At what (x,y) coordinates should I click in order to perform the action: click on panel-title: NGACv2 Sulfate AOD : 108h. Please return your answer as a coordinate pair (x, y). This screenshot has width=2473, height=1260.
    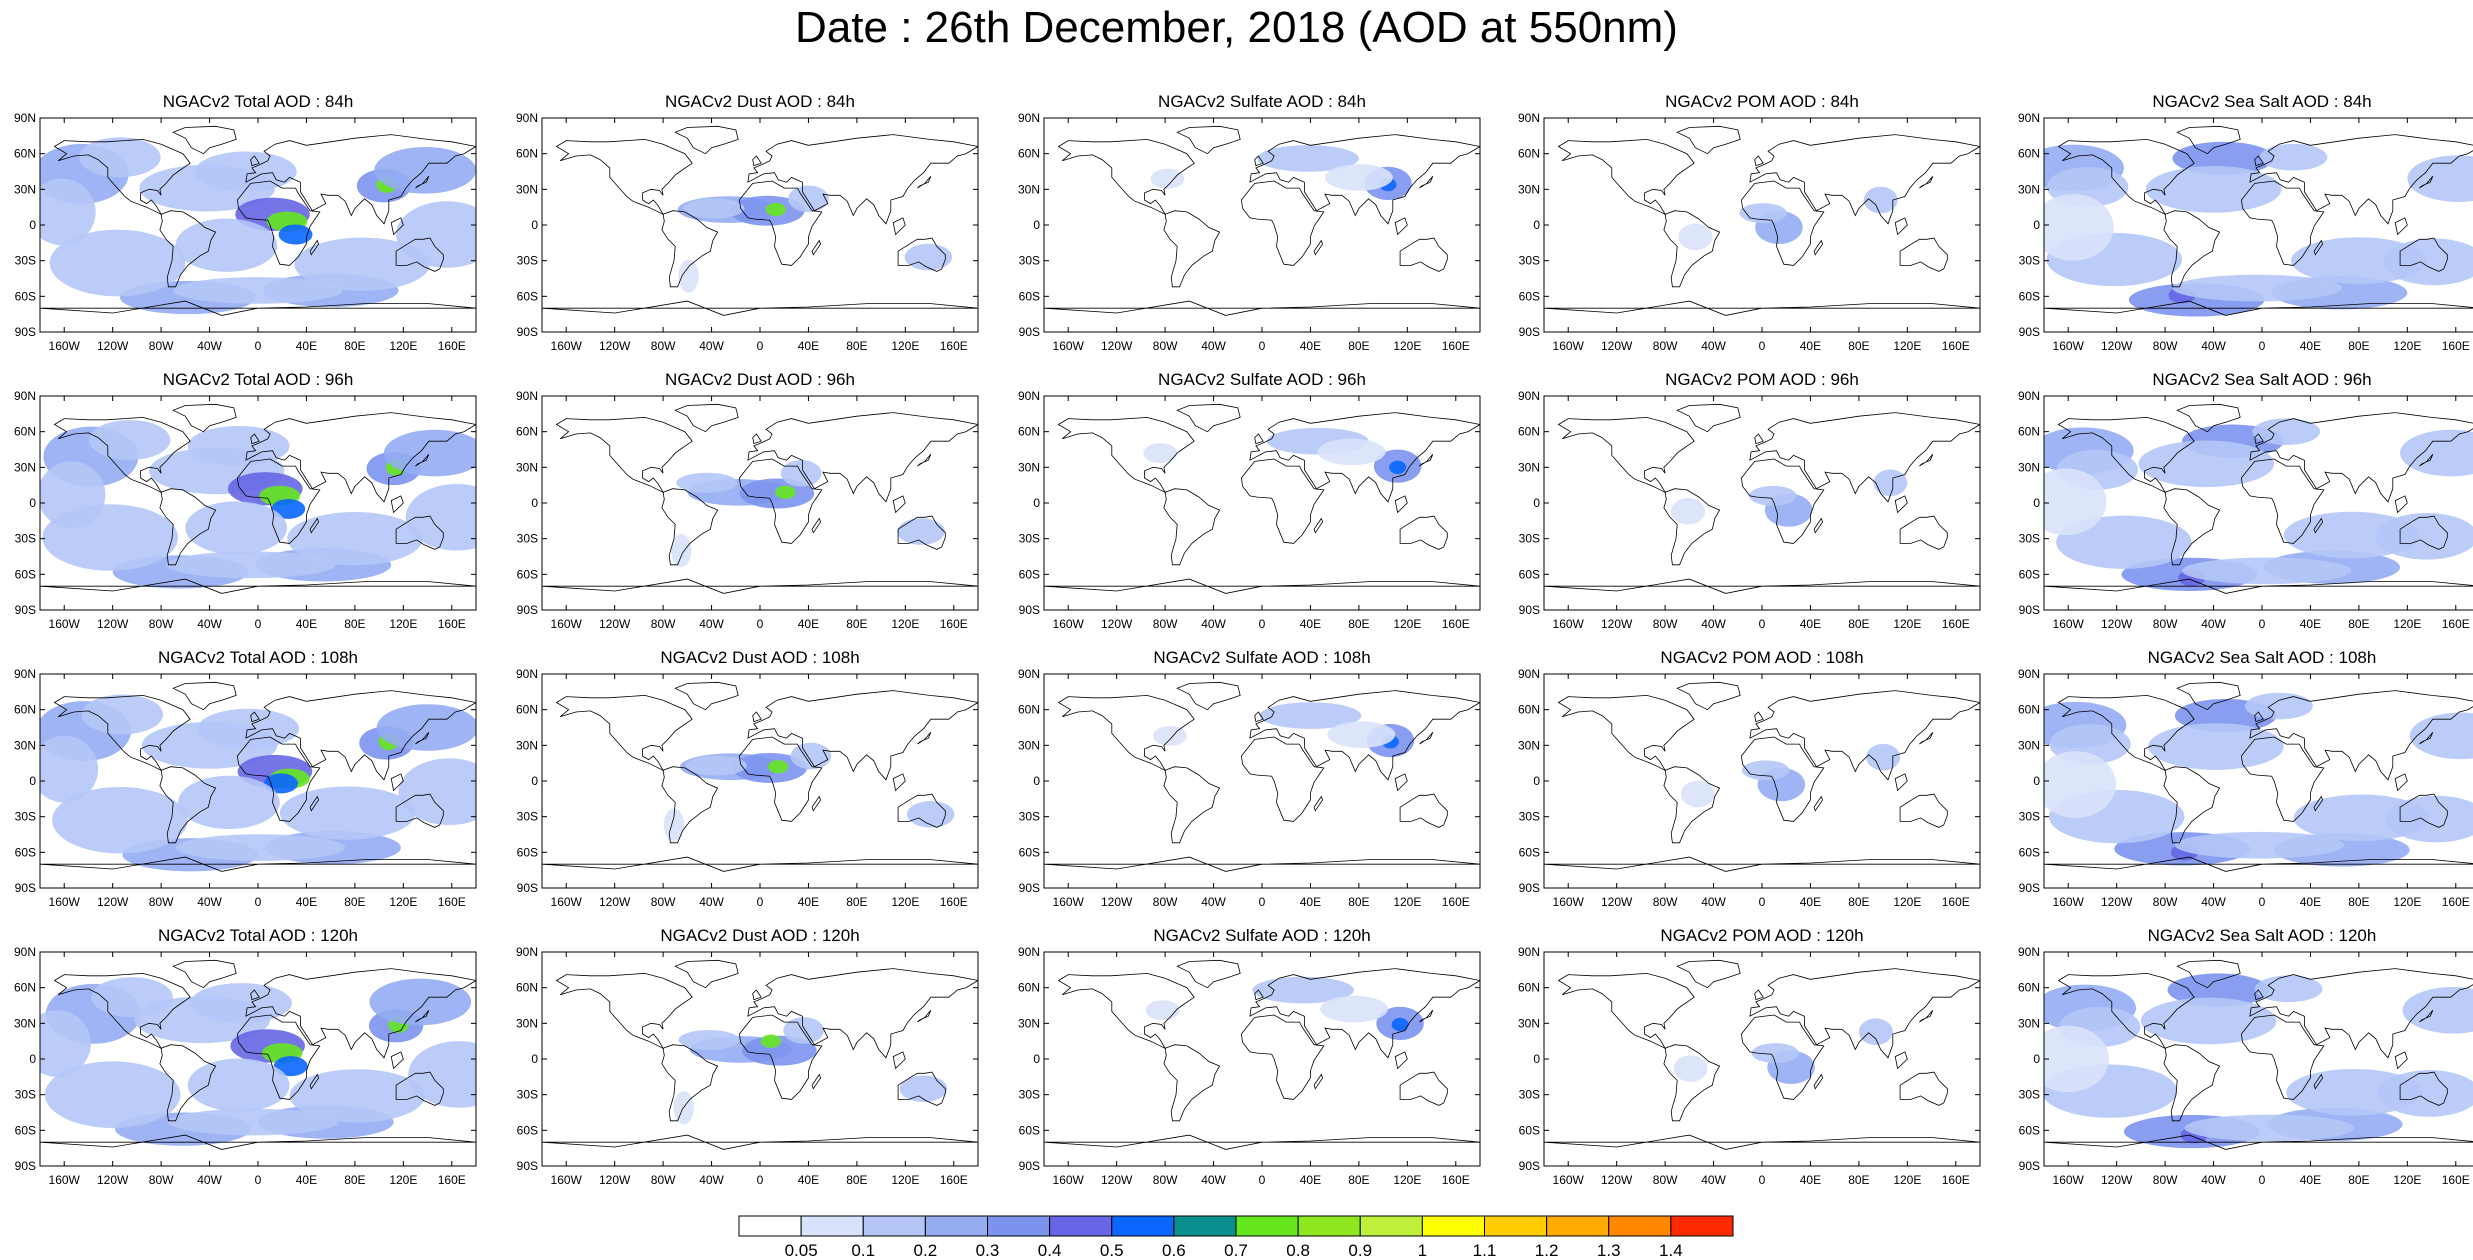
    Looking at the image, I should click on (1262, 657).